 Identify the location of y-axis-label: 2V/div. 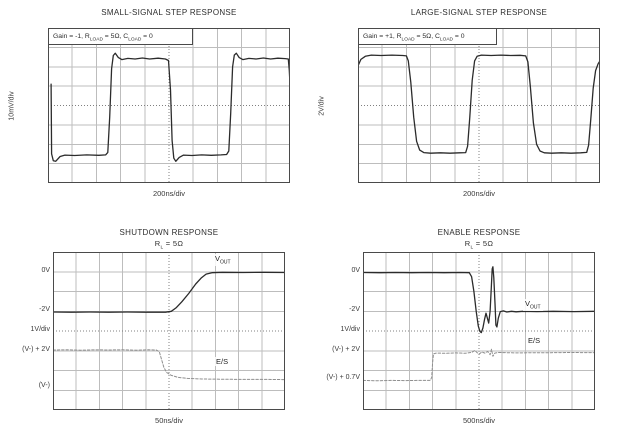
(322, 105).